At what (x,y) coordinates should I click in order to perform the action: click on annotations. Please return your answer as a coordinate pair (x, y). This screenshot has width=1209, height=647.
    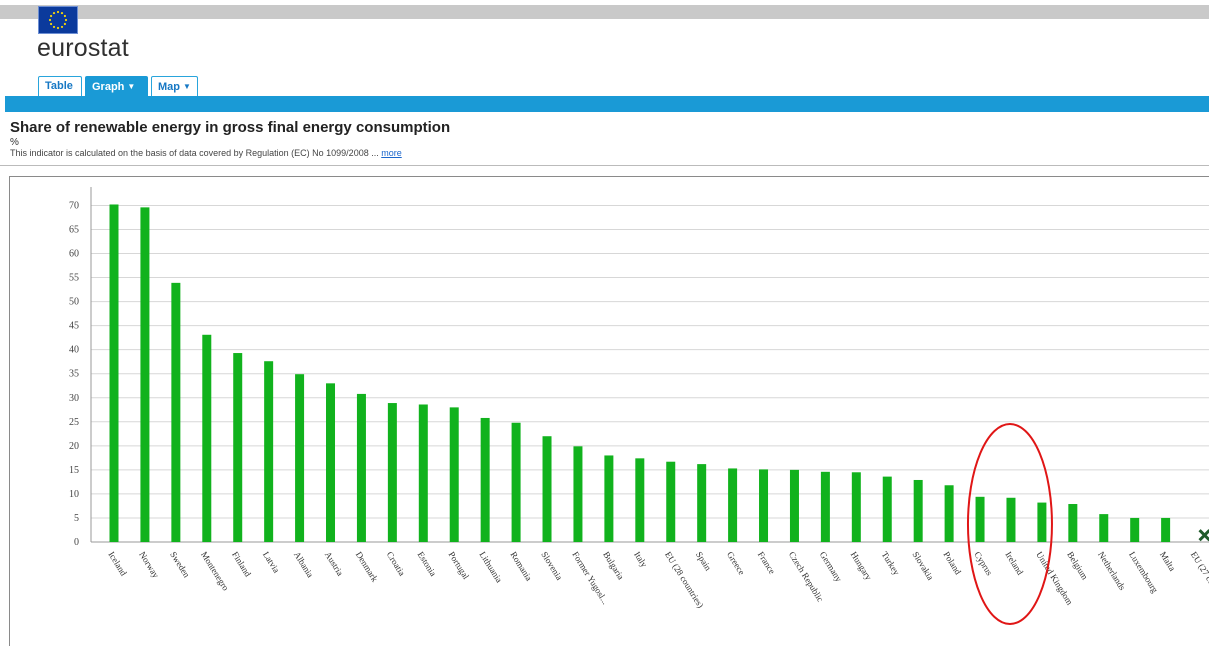
    Looking at the image, I should click on (1009, 524).